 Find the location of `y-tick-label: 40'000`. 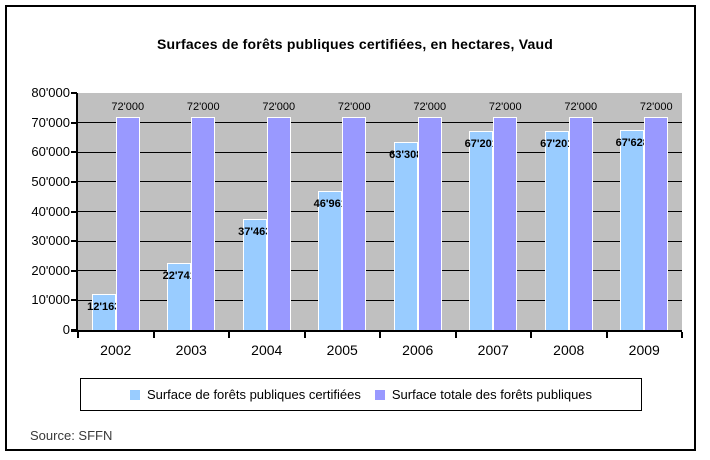

y-tick-label: 40'000 is located at coordinates (50, 211).